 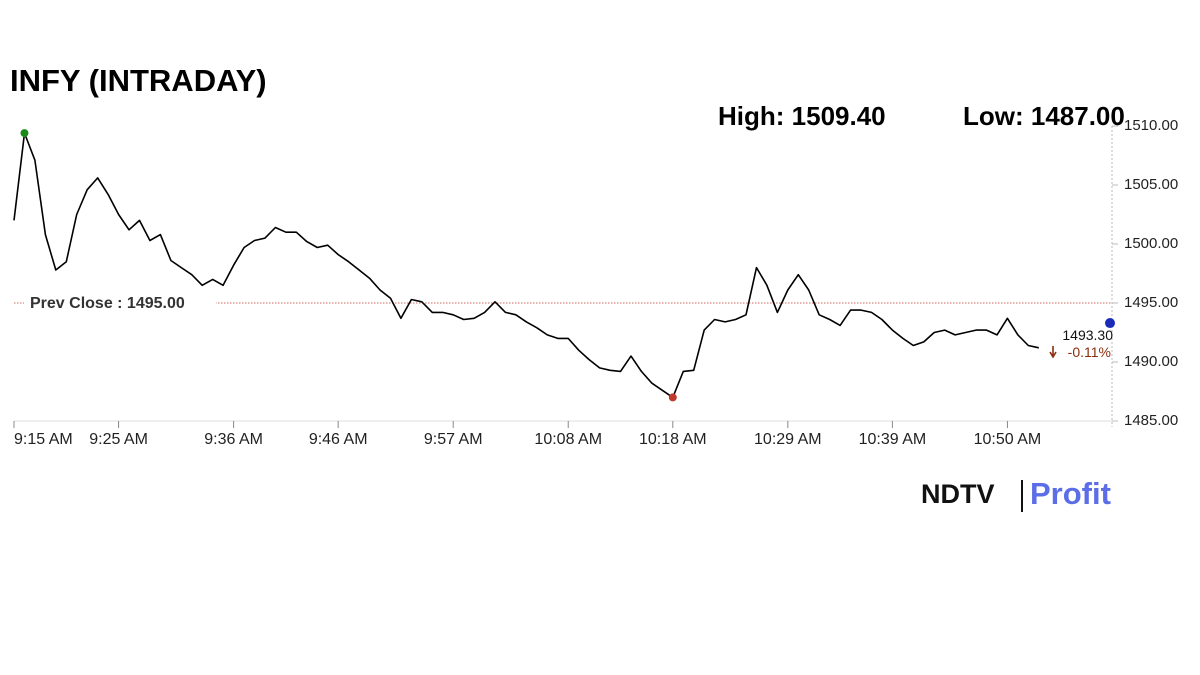 What do you see at coordinates (1053, 352) in the screenshot?
I see `down-arrow` at bounding box center [1053, 352].